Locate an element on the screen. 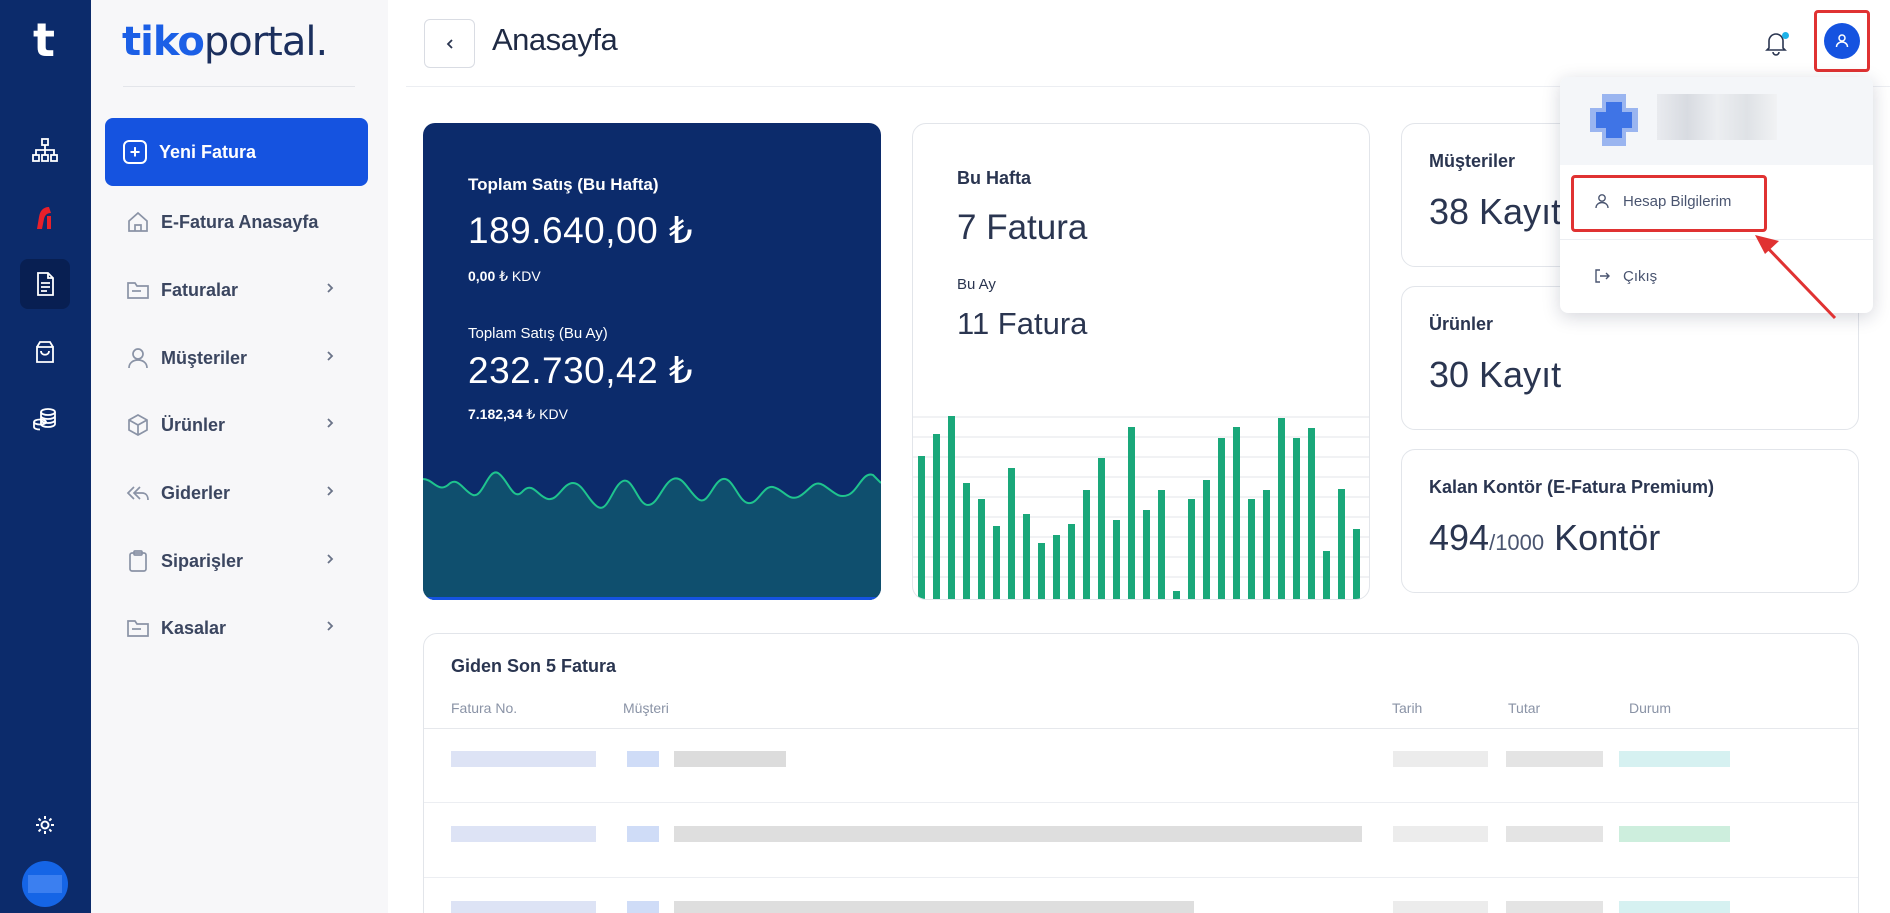 This screenshot has width=1890, height=913. avatar is located at coordinates (45, 884).